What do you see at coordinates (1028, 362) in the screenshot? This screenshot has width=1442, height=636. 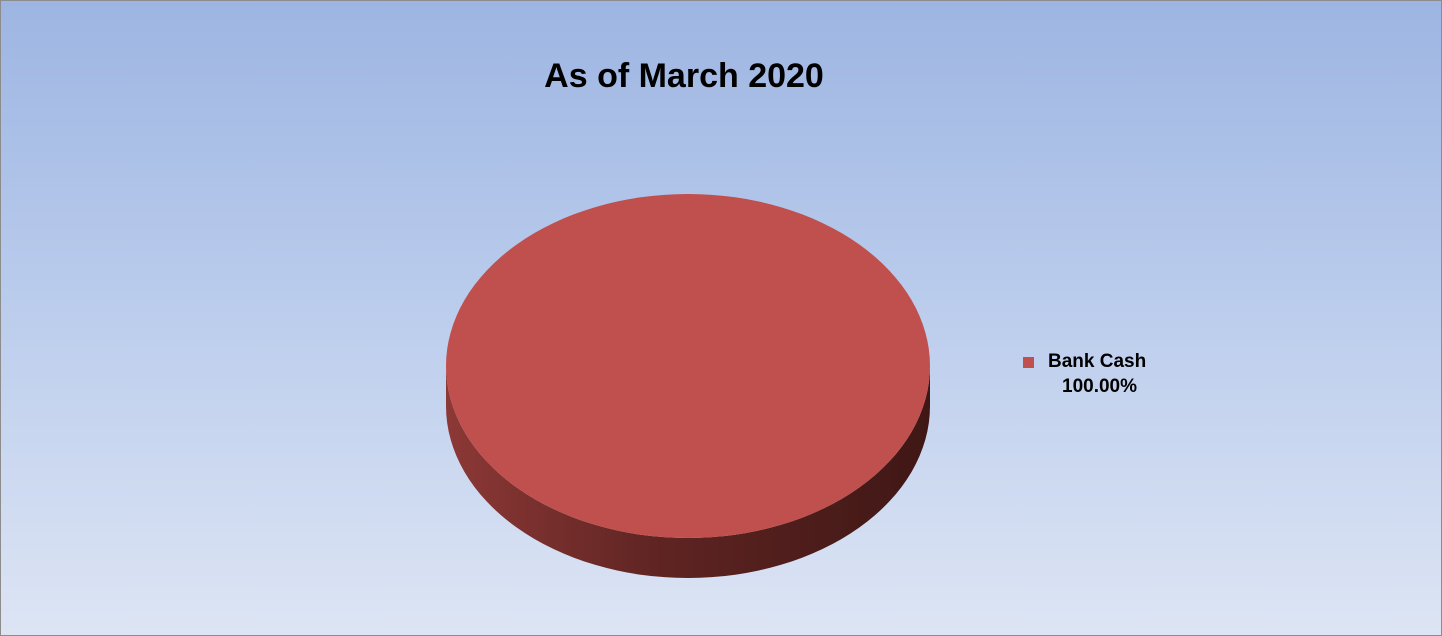 I see `legend-swatch` at bounding box center [1028, 362].